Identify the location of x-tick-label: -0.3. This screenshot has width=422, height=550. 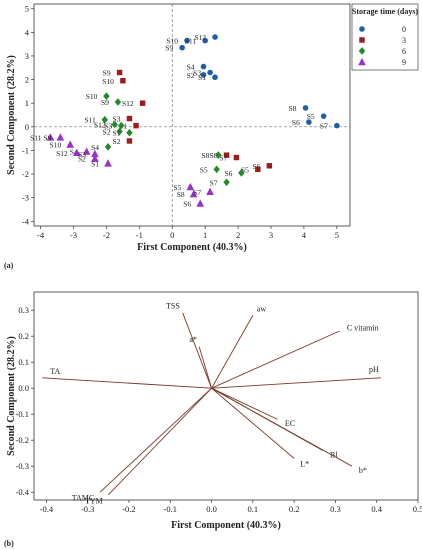
(87, 509).